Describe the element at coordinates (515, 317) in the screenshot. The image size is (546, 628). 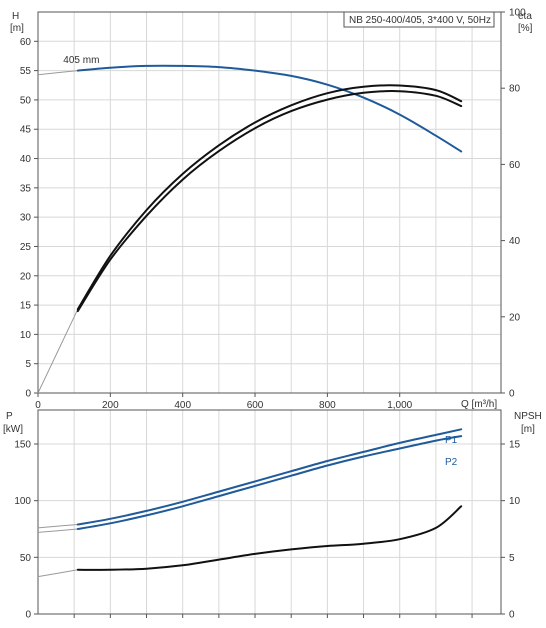
I see `right-tick-label: 20` at that location.